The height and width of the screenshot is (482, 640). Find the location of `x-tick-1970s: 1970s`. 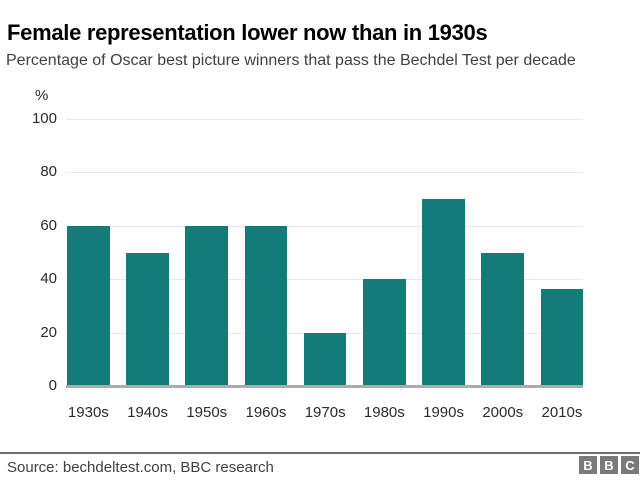

x-tick-1970s: 1970s is located at coordinates (325, 412).